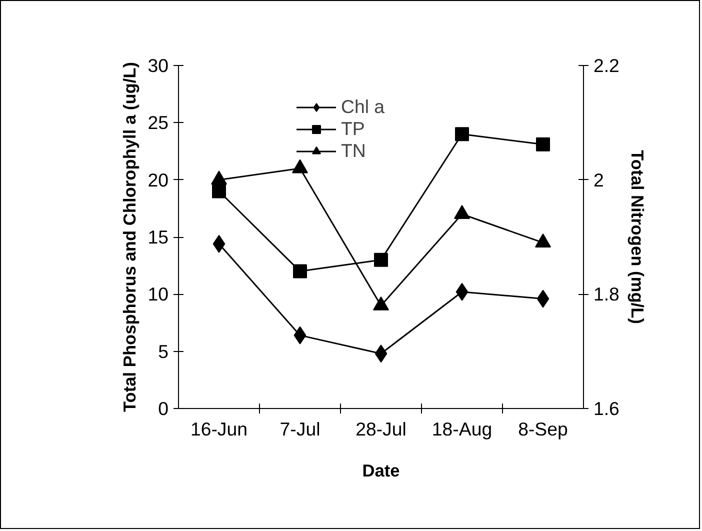  I want to click on y-tick-label: 20, so click(158, 179).